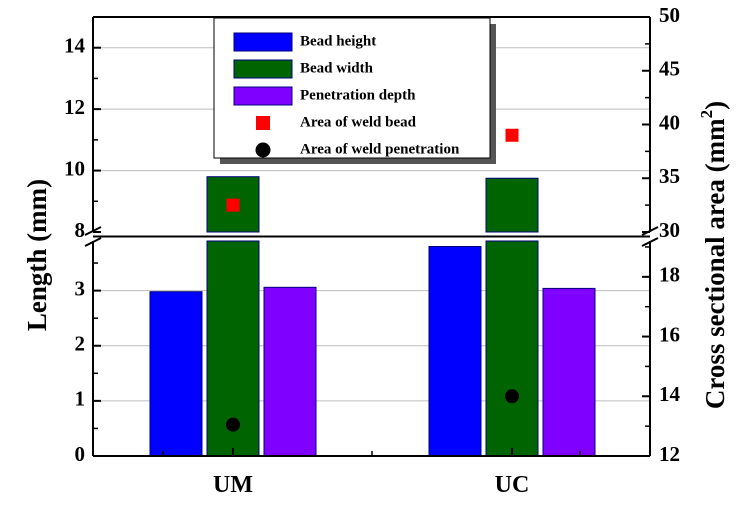  I want to click on y-left-tick-label: 3, so click(80, 288).